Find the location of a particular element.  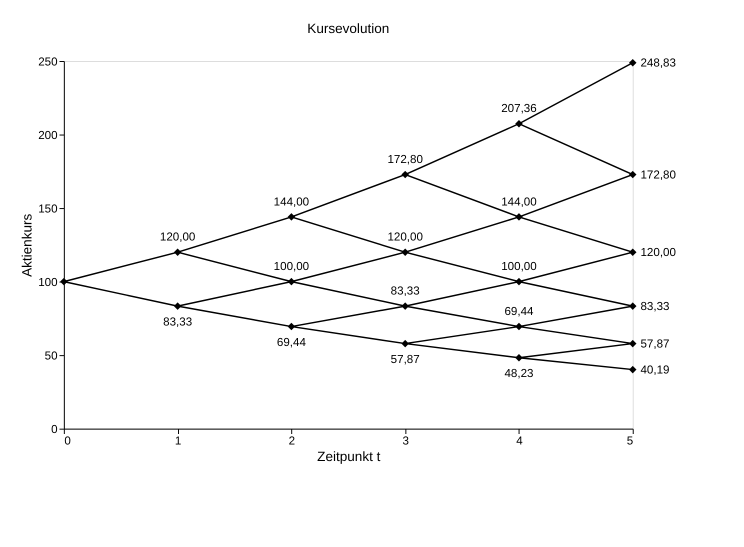

x-tick-label: 0 is located at coordinates (67, 441).